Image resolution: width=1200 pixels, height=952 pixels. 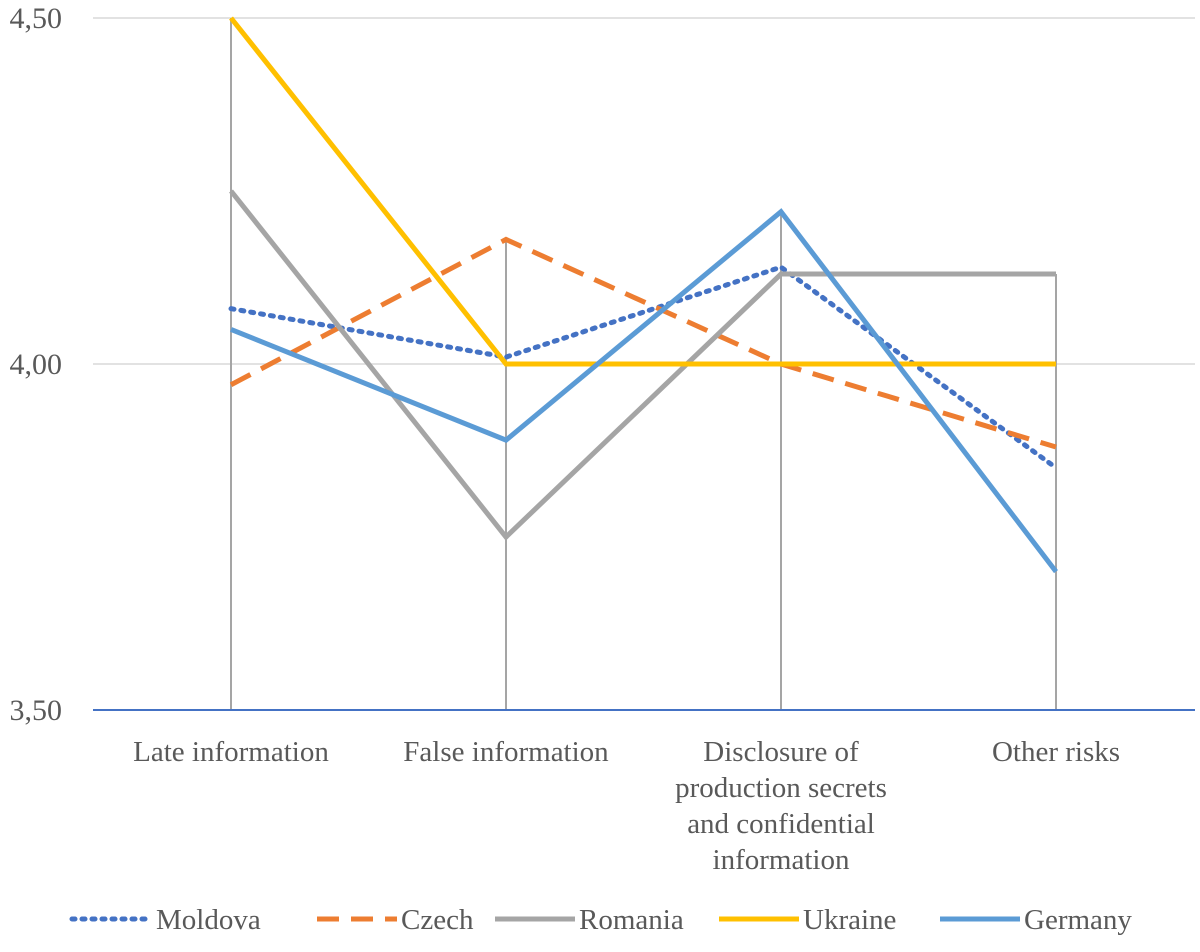 What do you see at coordinates (208, 920) in the screenshot?
I see `legend-label-moldova: Moldova` at bounding box center [208, 920].